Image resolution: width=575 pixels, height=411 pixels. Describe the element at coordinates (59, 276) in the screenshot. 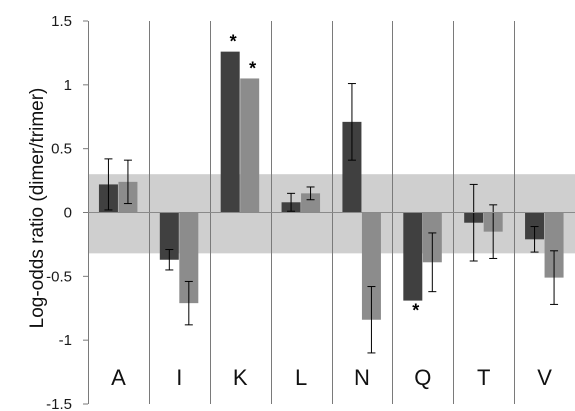

I see `y-tick-label: -0.5` at that location.